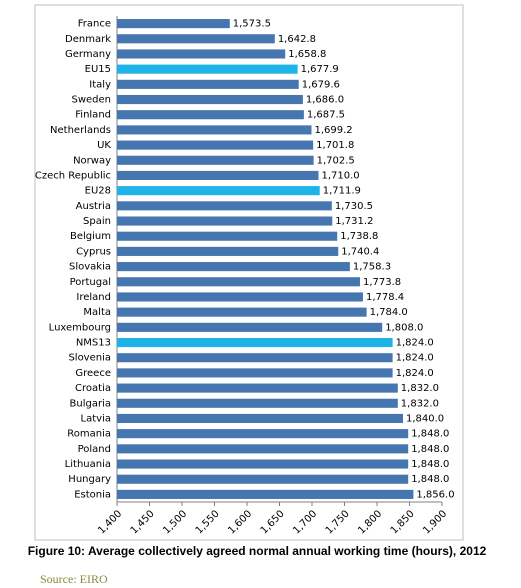  What do you see at coordinates (93, 206) in the screenshot?
I see `y-tick-label: Austria` at bounding box center [93, 206].